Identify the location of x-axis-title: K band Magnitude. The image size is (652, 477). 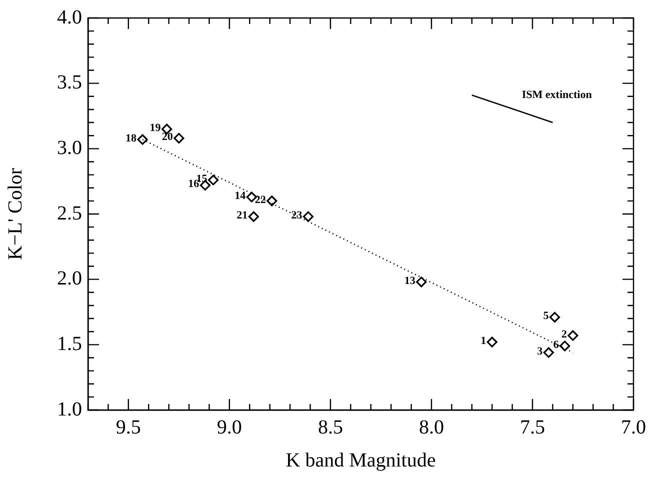
(361, 460).